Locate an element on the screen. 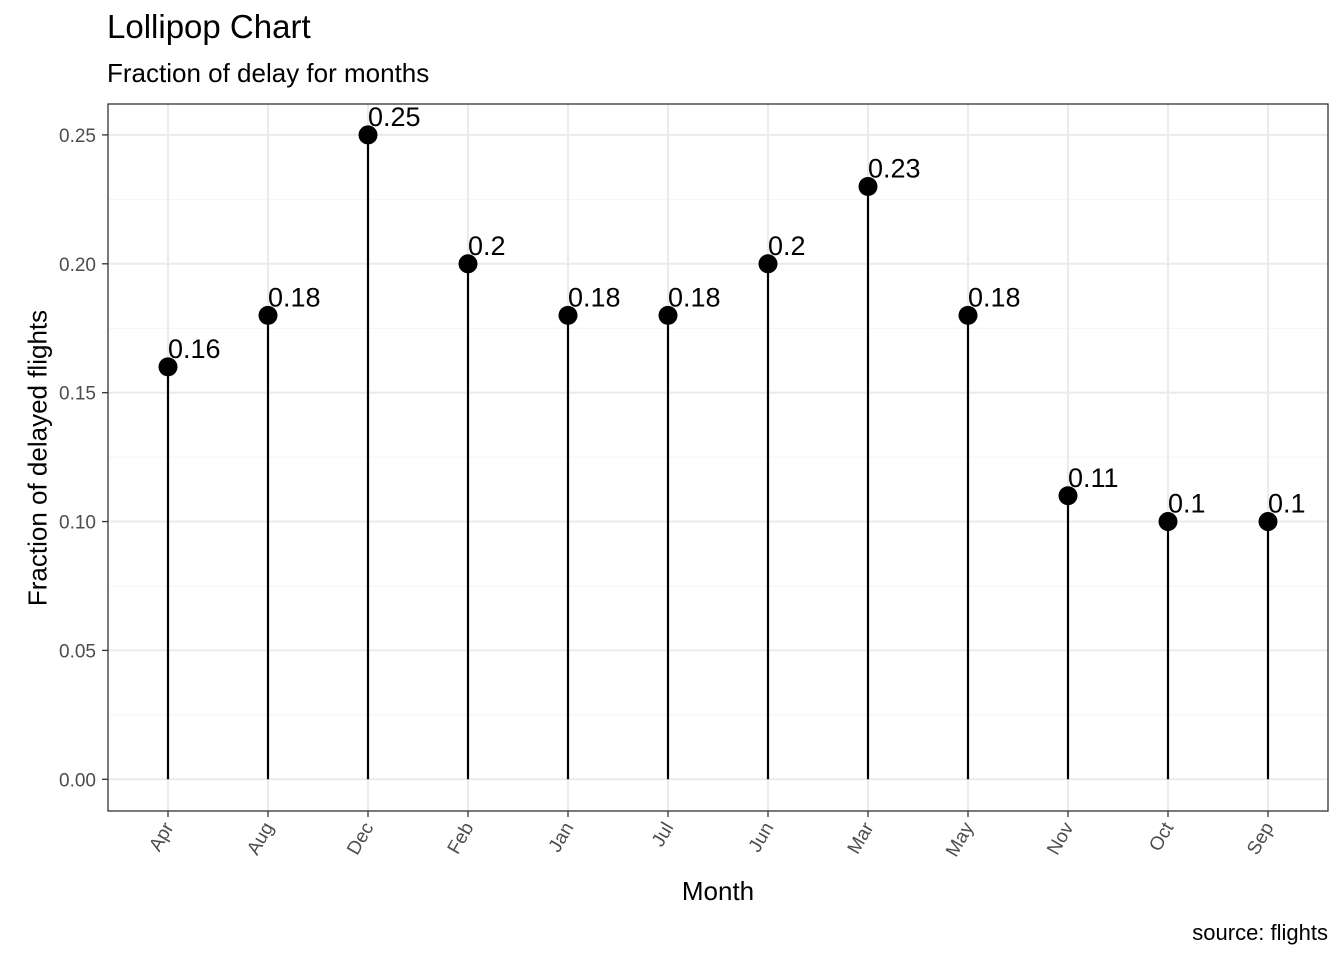 This screenshot has height=960, width=1344. x-tick-label: Sep is located at coordinates (1260, 839).